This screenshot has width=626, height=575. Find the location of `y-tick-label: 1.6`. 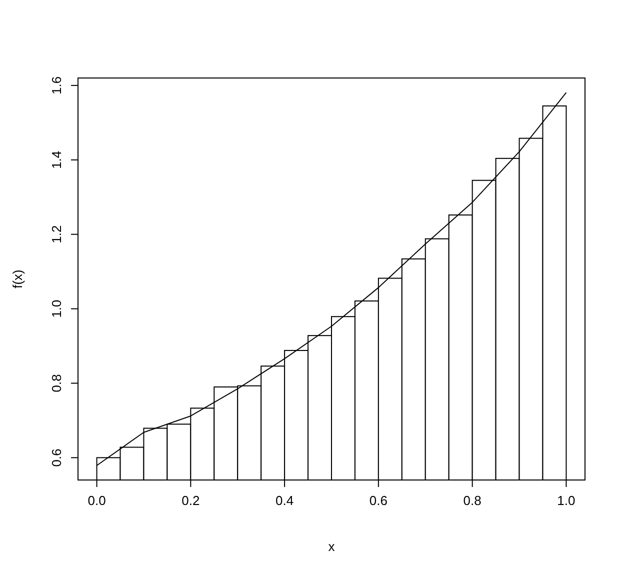

y-tick-label: 1.6 is located at coordinates (56, 85).